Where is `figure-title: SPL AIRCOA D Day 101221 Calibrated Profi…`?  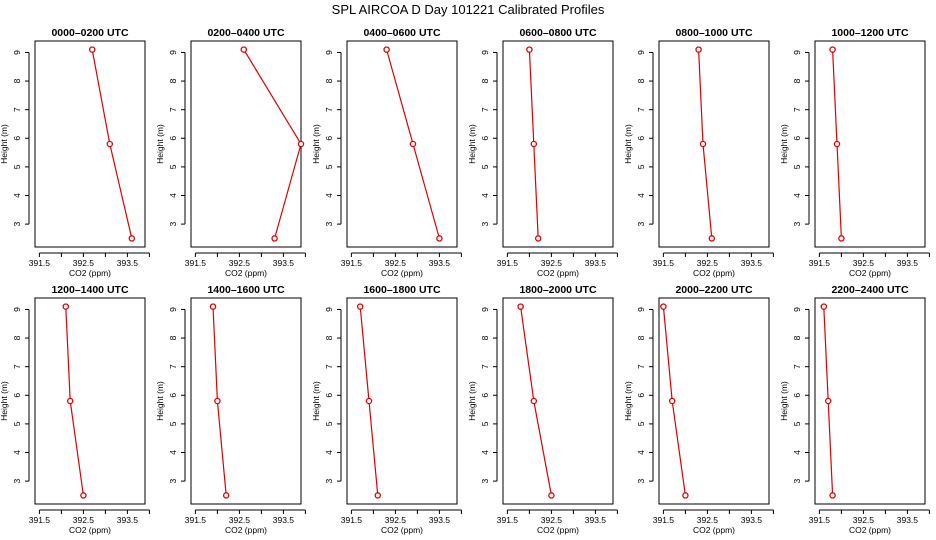 figure-title: SPL AIRCOA D Day 101221 Calibrated Profi… is located at coordinates (468, 9).